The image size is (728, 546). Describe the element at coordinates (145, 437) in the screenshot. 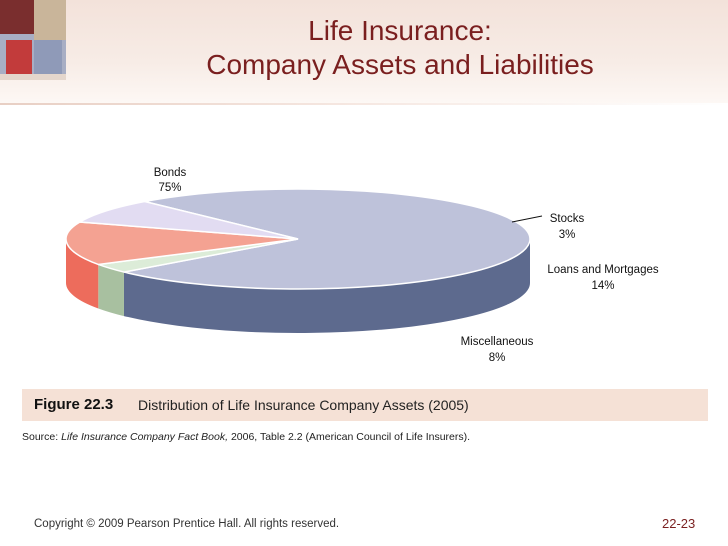

I see `source-title: Life Insurance Company Fact Book,` at that location.